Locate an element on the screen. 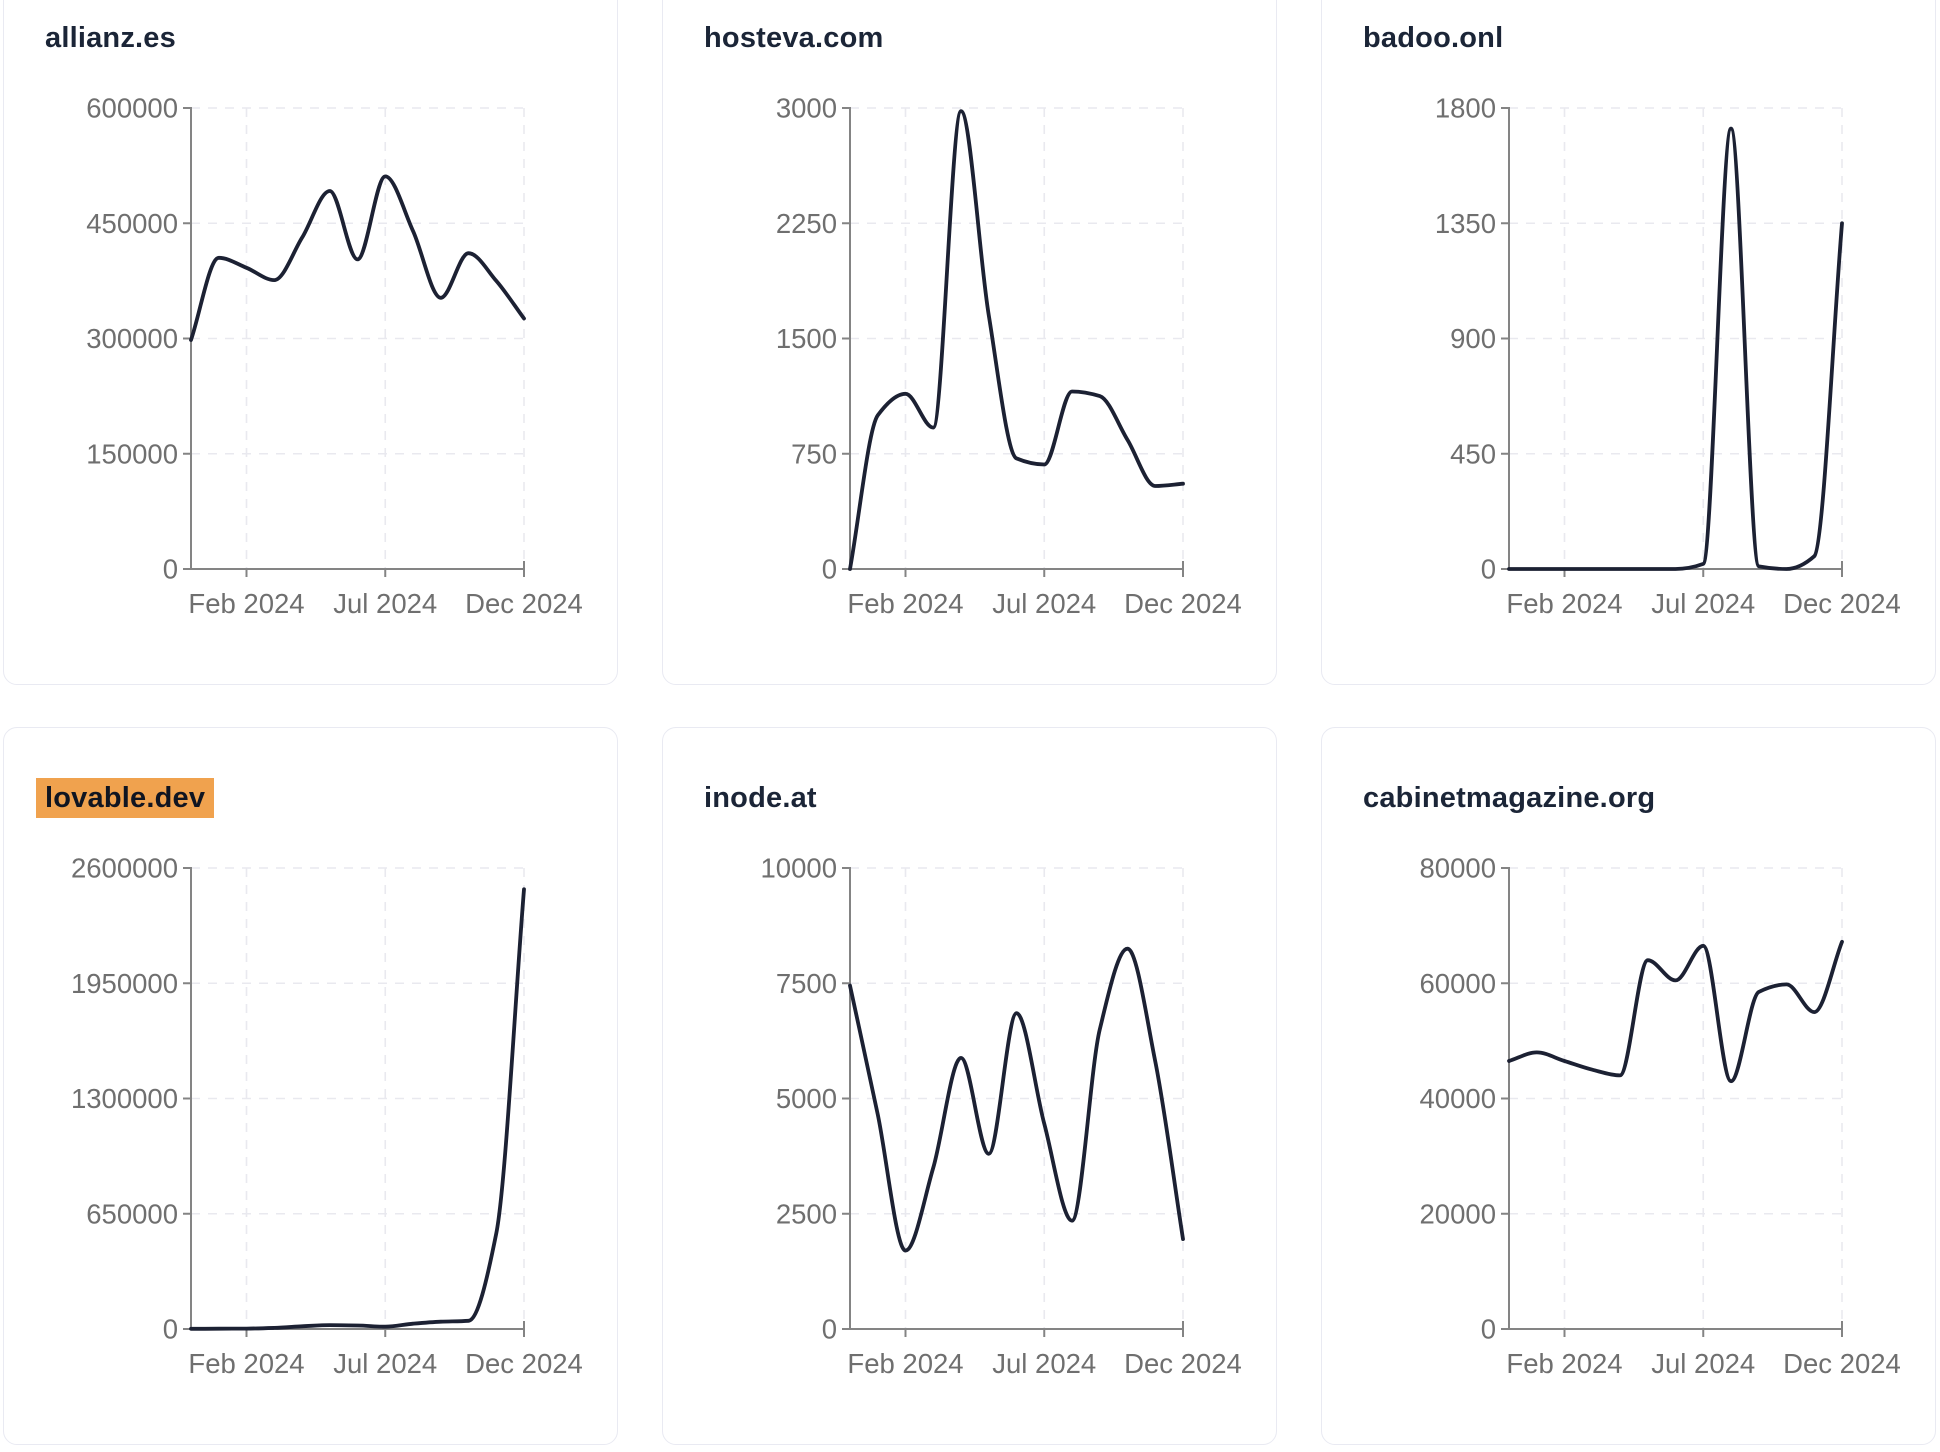 Image resolution: width=1940 pixels, height=1452 pixels. y-tick-label: 1500 is located at coordinates (806, 338).